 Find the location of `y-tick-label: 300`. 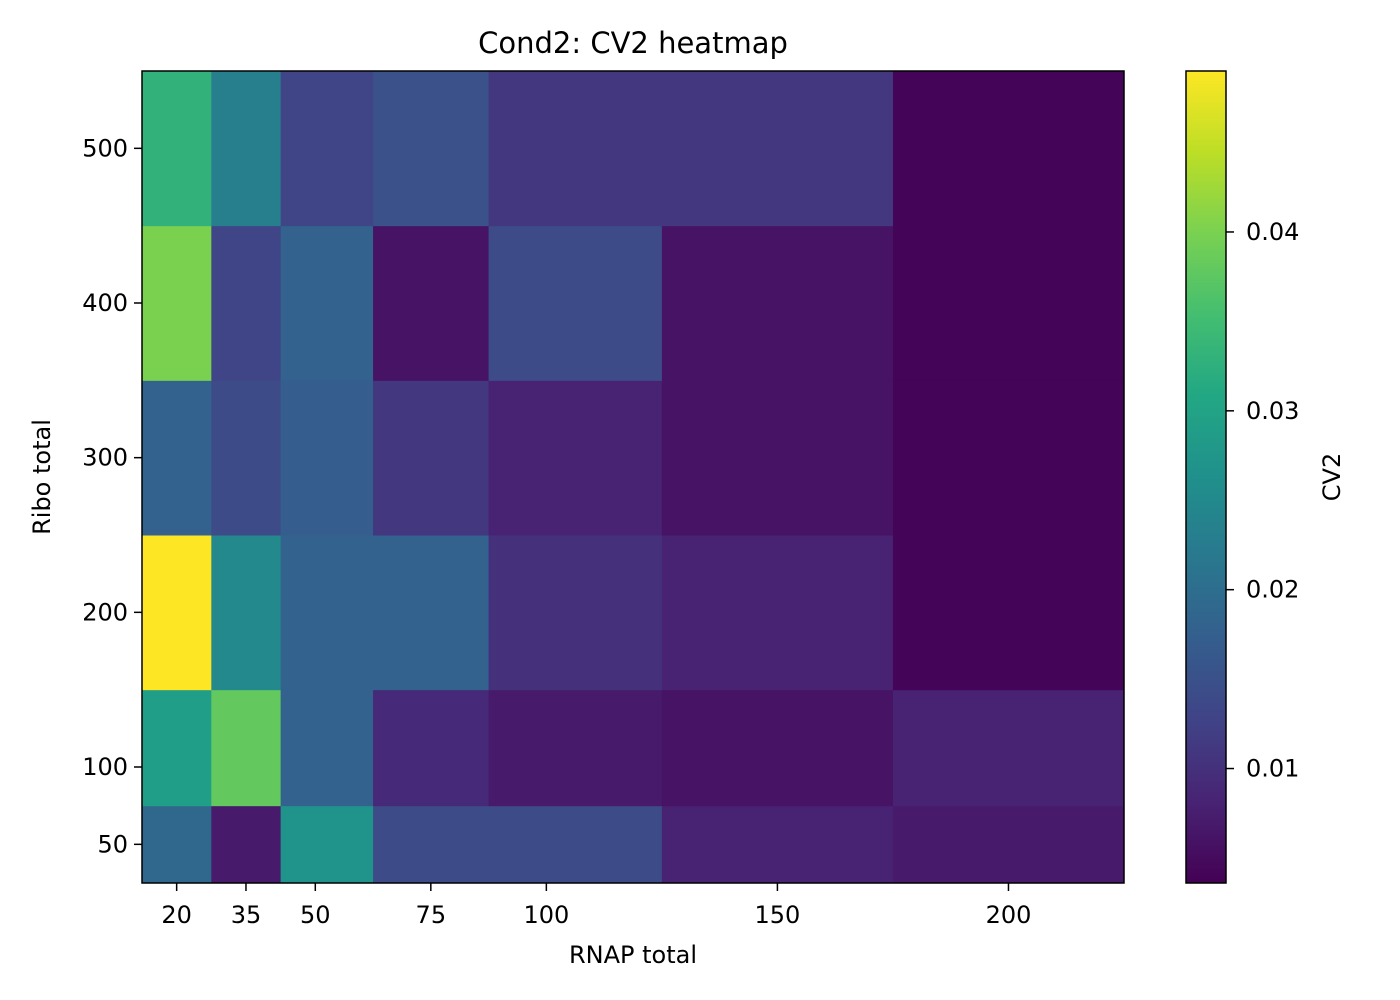

y-tick-label: 300 is located at coordinates (105, 458).